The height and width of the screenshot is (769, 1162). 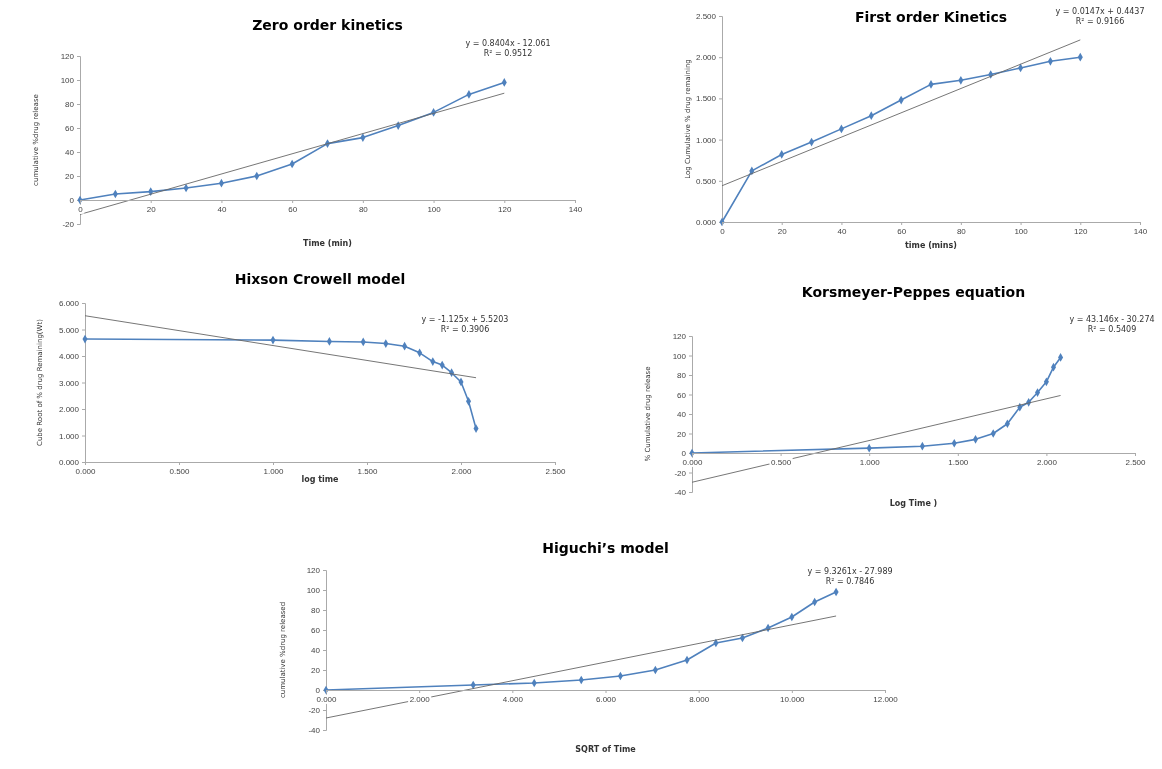 What do you see at coordinates (706, 99) in the screenshot?
I see `y-tick-label: 1.500` at bounding box center [706, 99].